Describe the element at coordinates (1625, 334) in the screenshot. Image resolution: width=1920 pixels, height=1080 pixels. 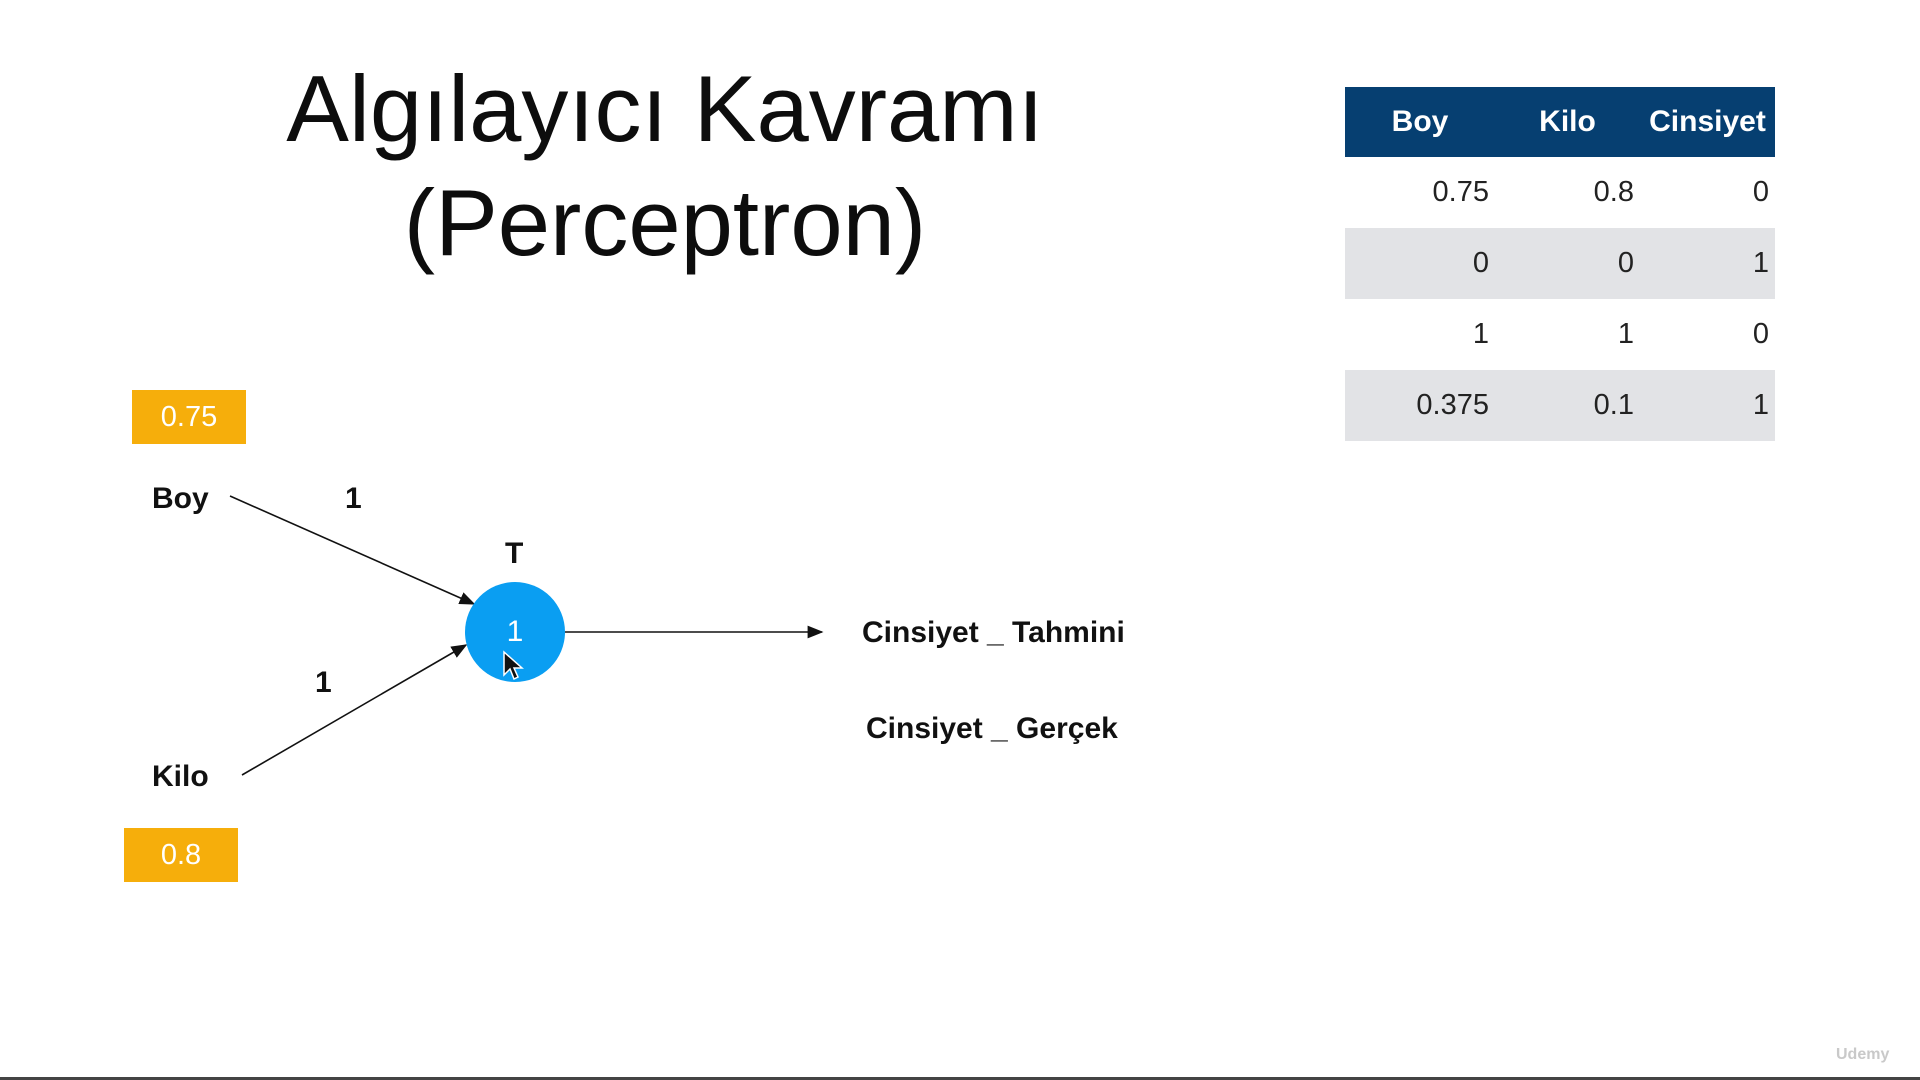
I see `cell-kilo: 1` at that location.